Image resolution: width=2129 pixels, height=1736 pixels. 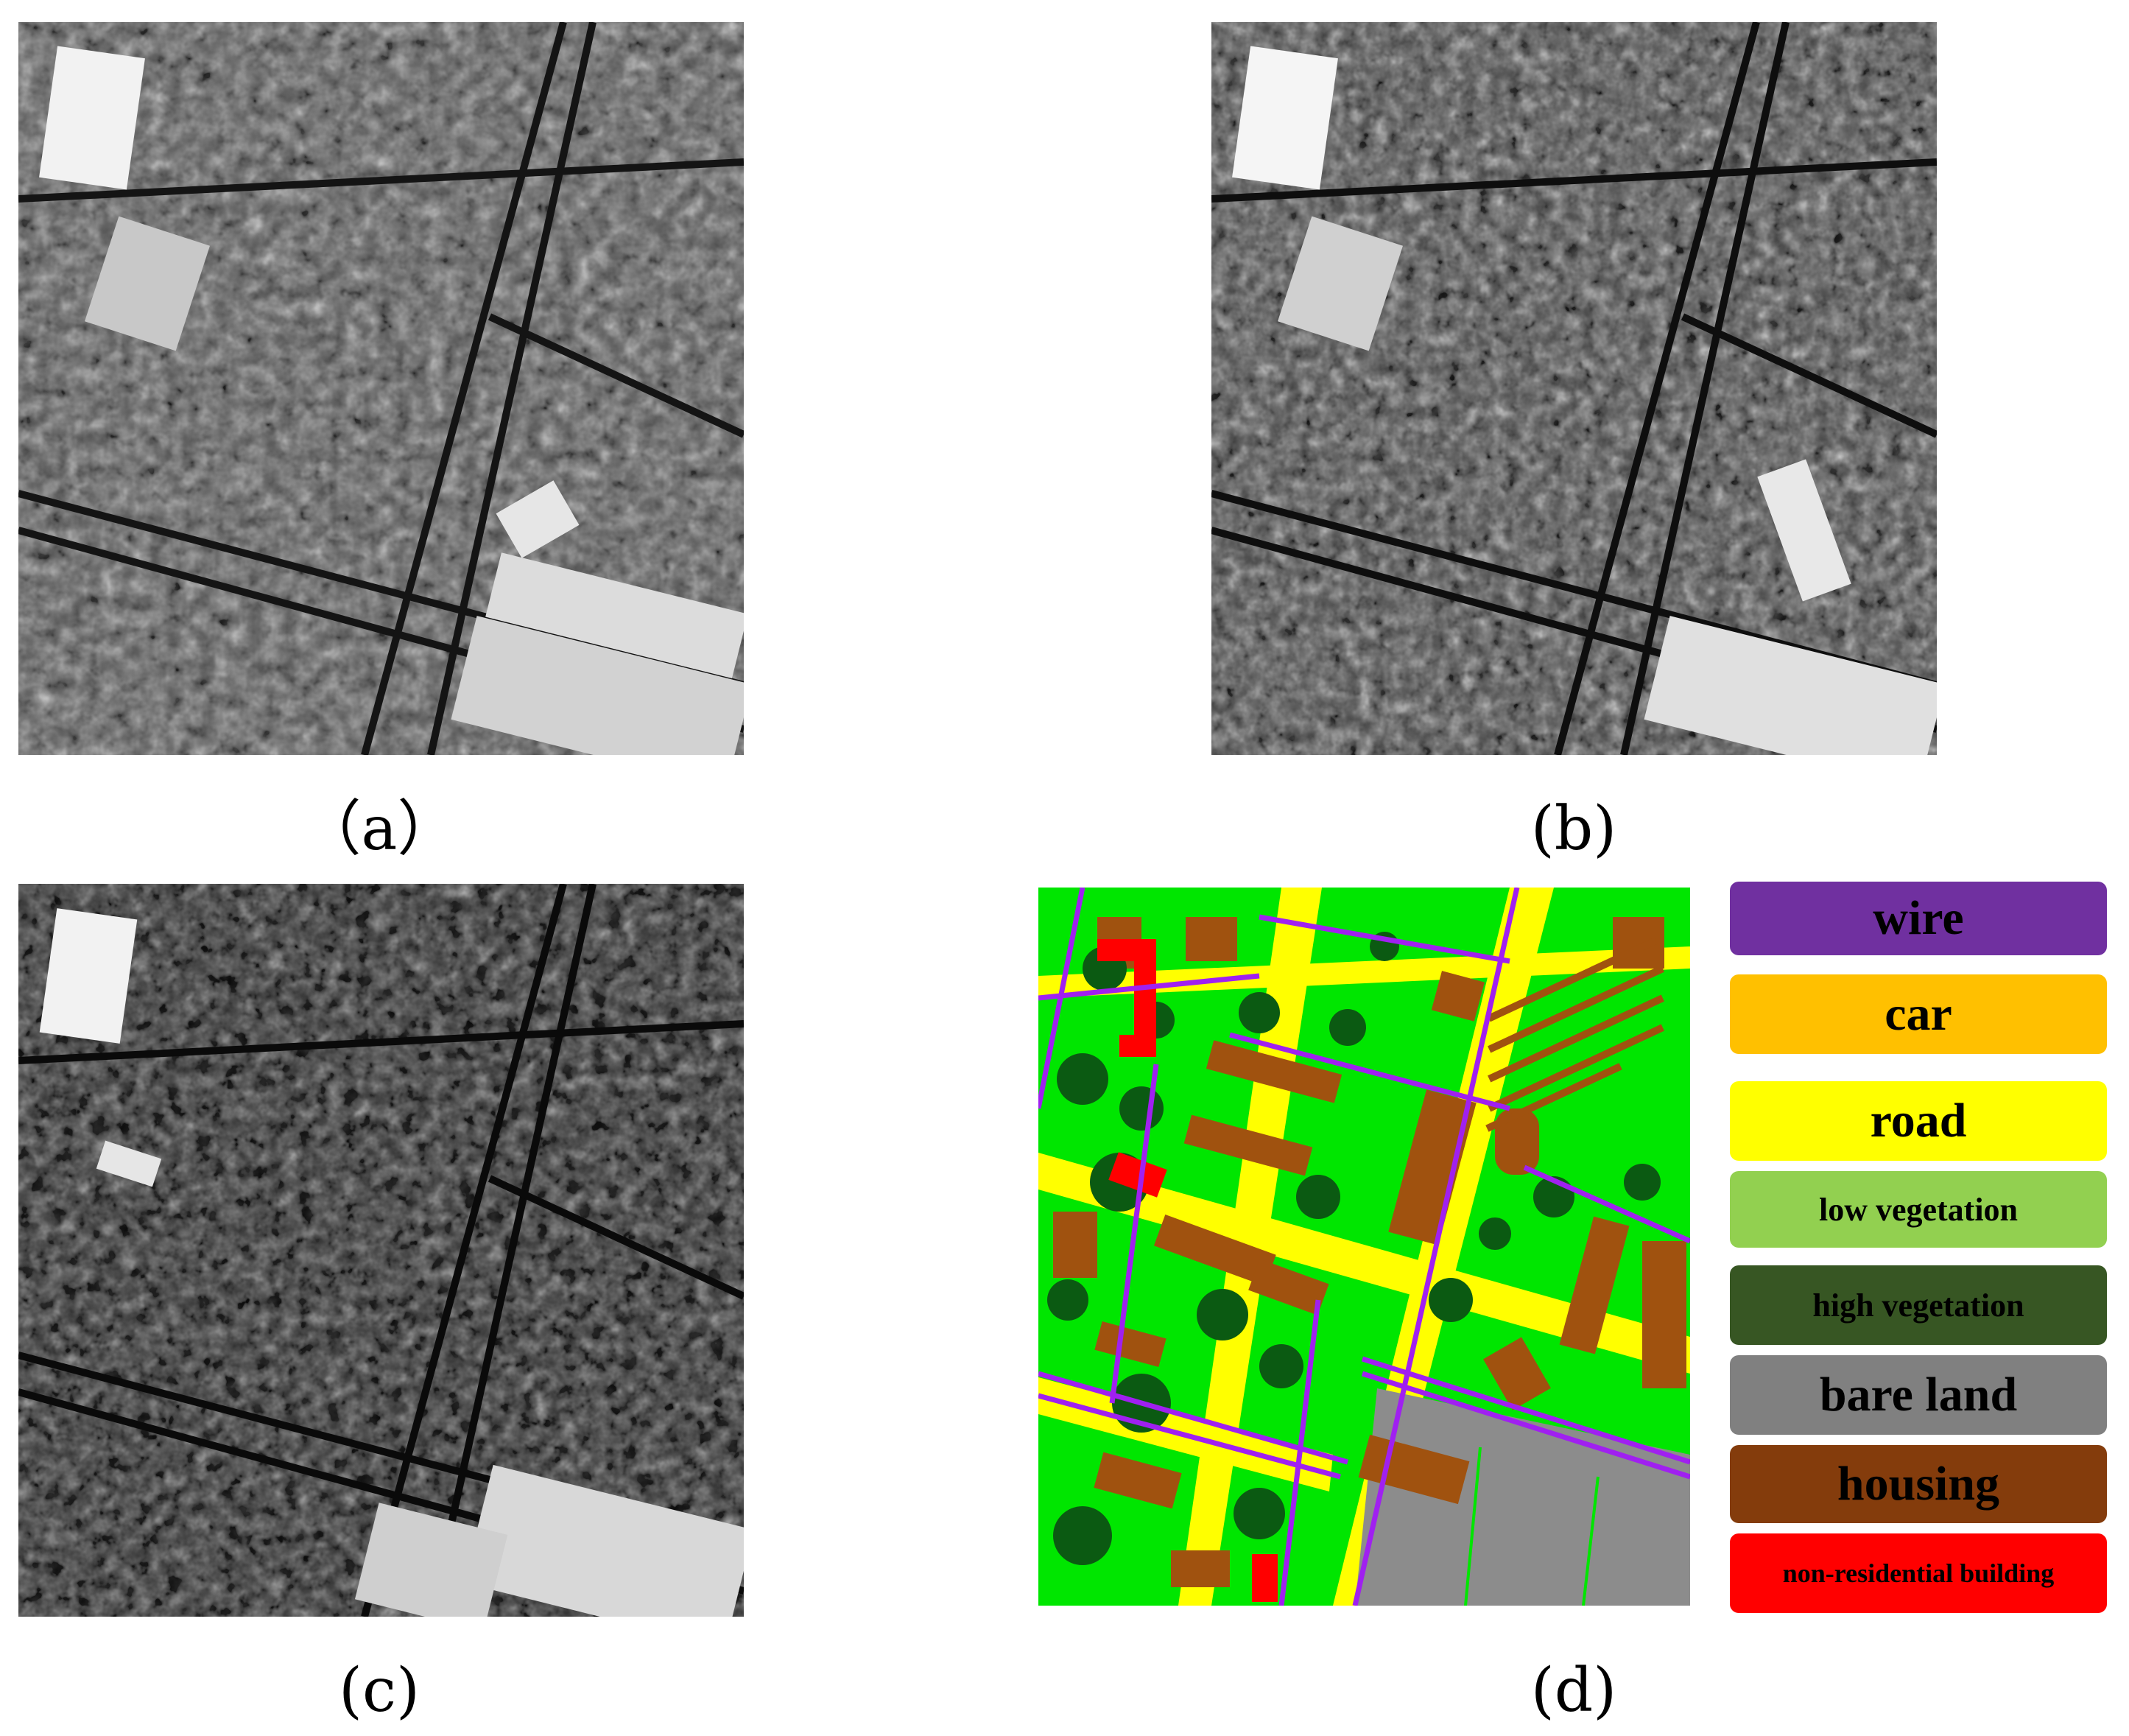 I want to click on legend-label-bare-land: bare land, so click(x=1918, y=1395).